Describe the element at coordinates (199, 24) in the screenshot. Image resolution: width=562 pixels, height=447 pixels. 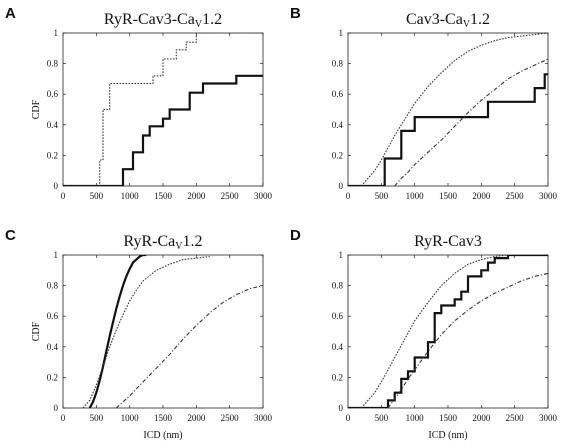
I see `panel-a-title-sub: V` at that location.